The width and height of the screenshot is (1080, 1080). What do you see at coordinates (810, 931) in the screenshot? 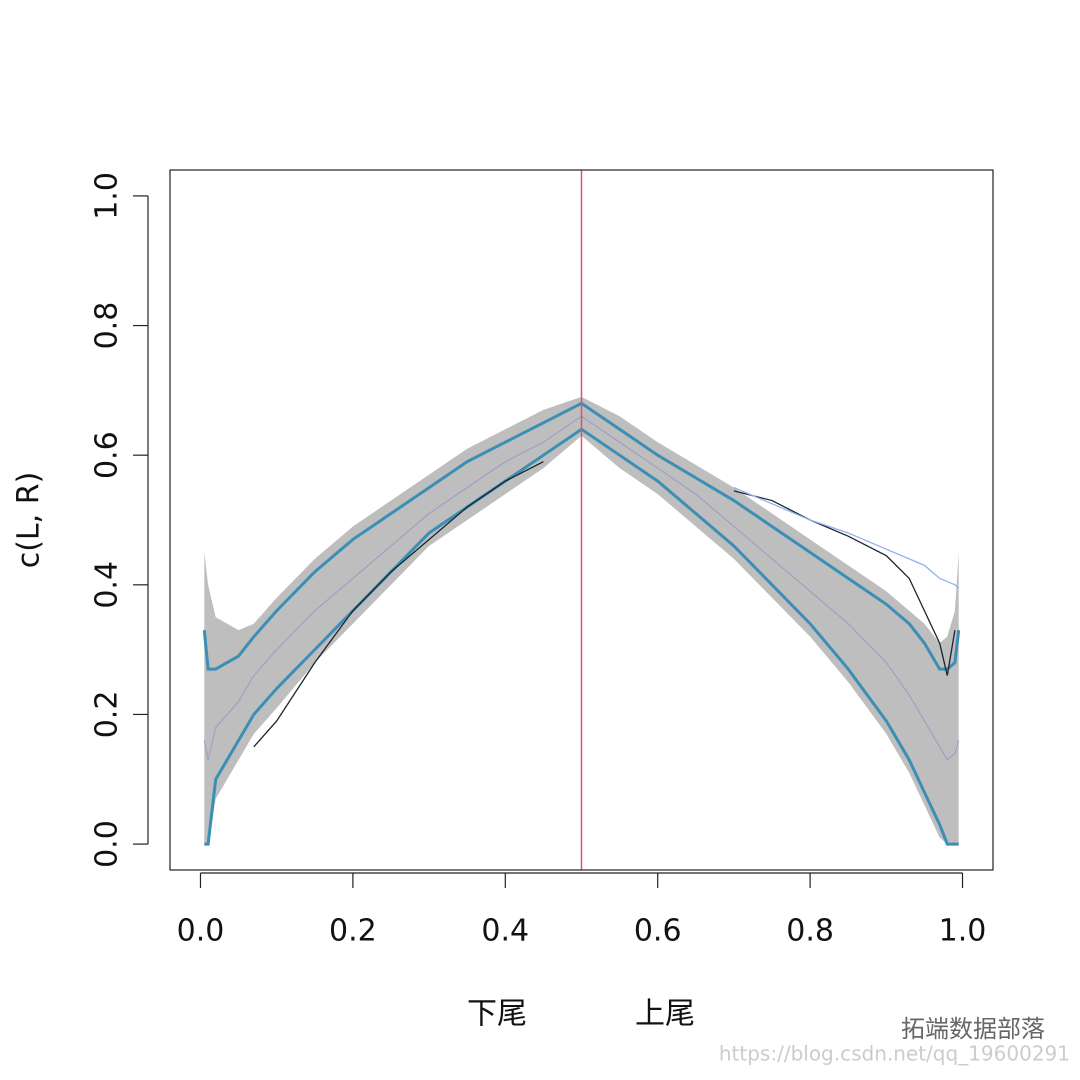
I see `x-tick-label: 0.8` at bounding box center [810, 931].